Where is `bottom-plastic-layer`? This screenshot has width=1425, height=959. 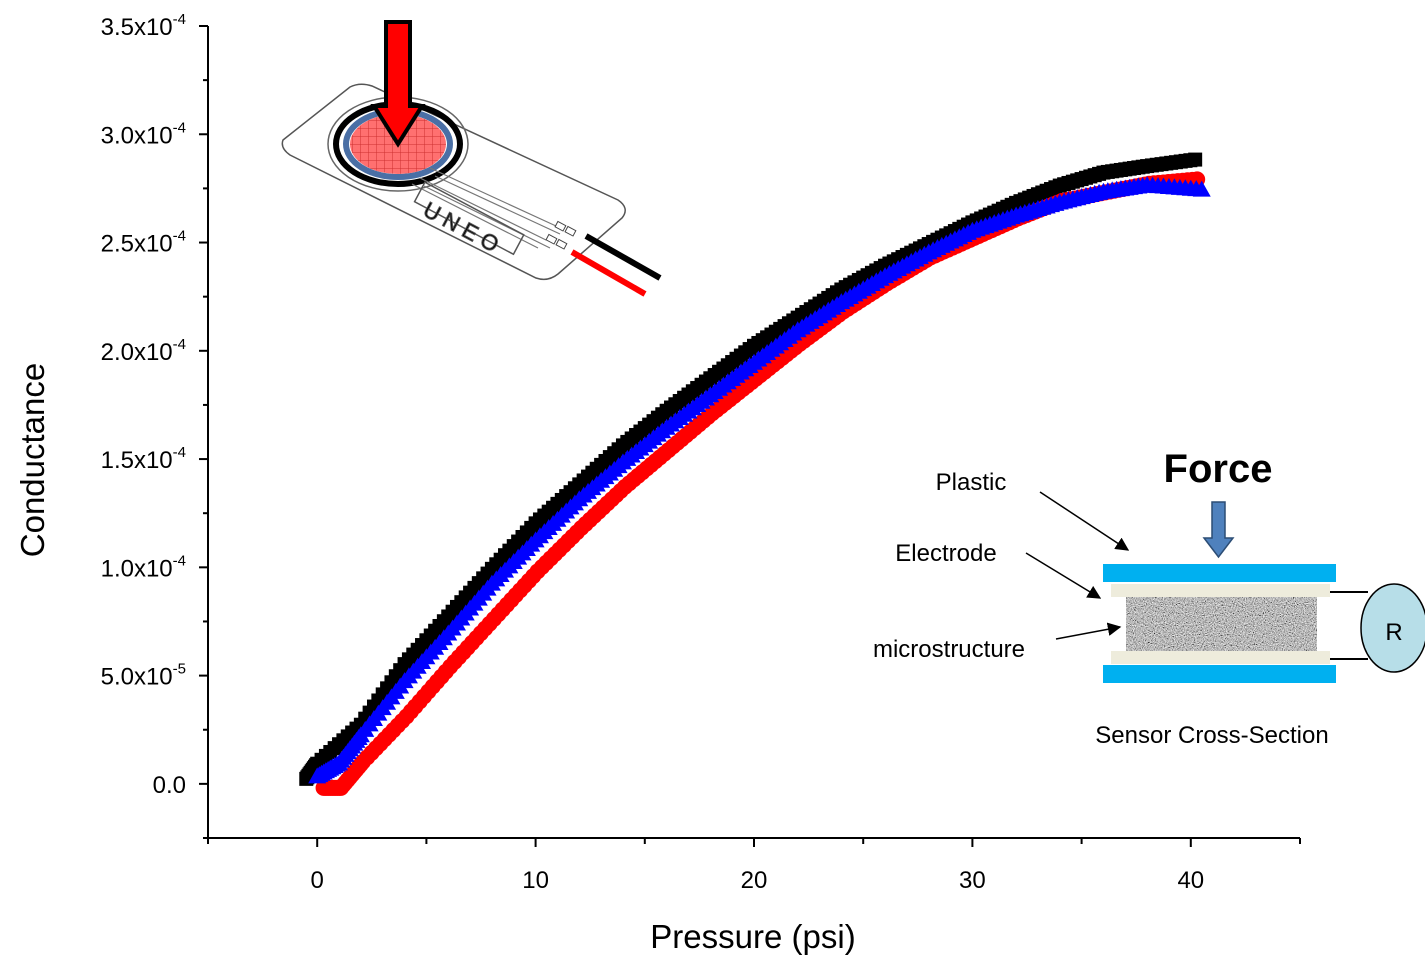 bottom-plastic-layer is located at coordinates (1219, 674).